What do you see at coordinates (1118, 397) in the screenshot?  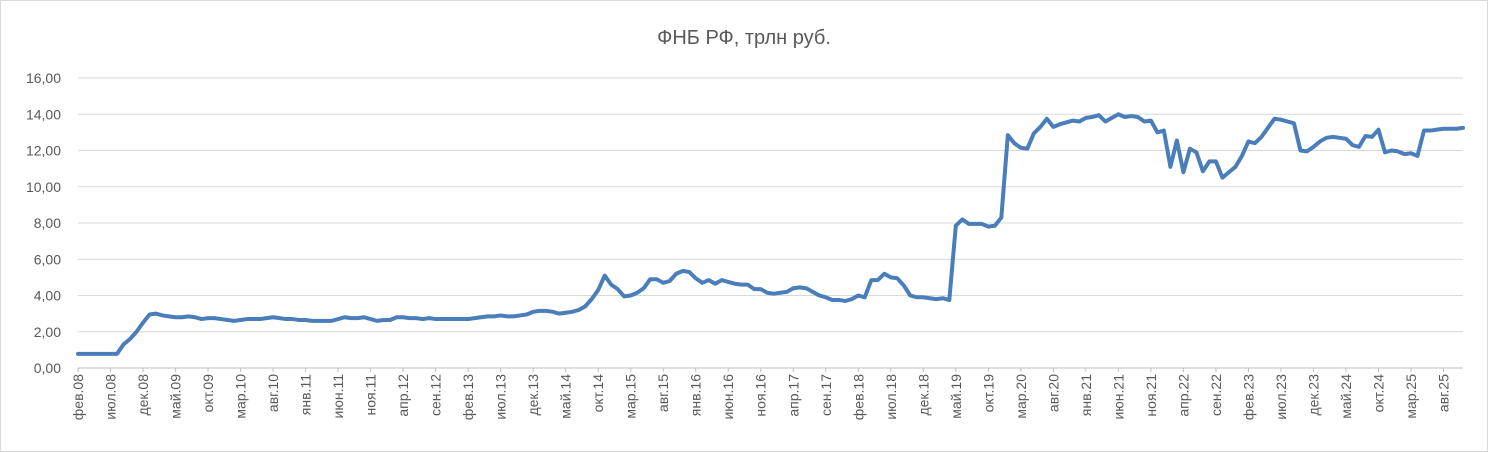 I see `x-tick-label: июн.21` at bounding box center [1118, 397].